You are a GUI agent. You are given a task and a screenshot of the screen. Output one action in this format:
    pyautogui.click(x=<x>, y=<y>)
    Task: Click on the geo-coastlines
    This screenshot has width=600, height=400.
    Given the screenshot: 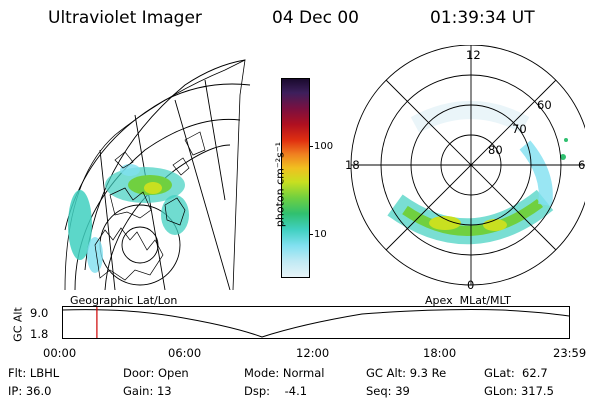 What is the action you would take?
    pyautogui.click(x=150, y=206)
    